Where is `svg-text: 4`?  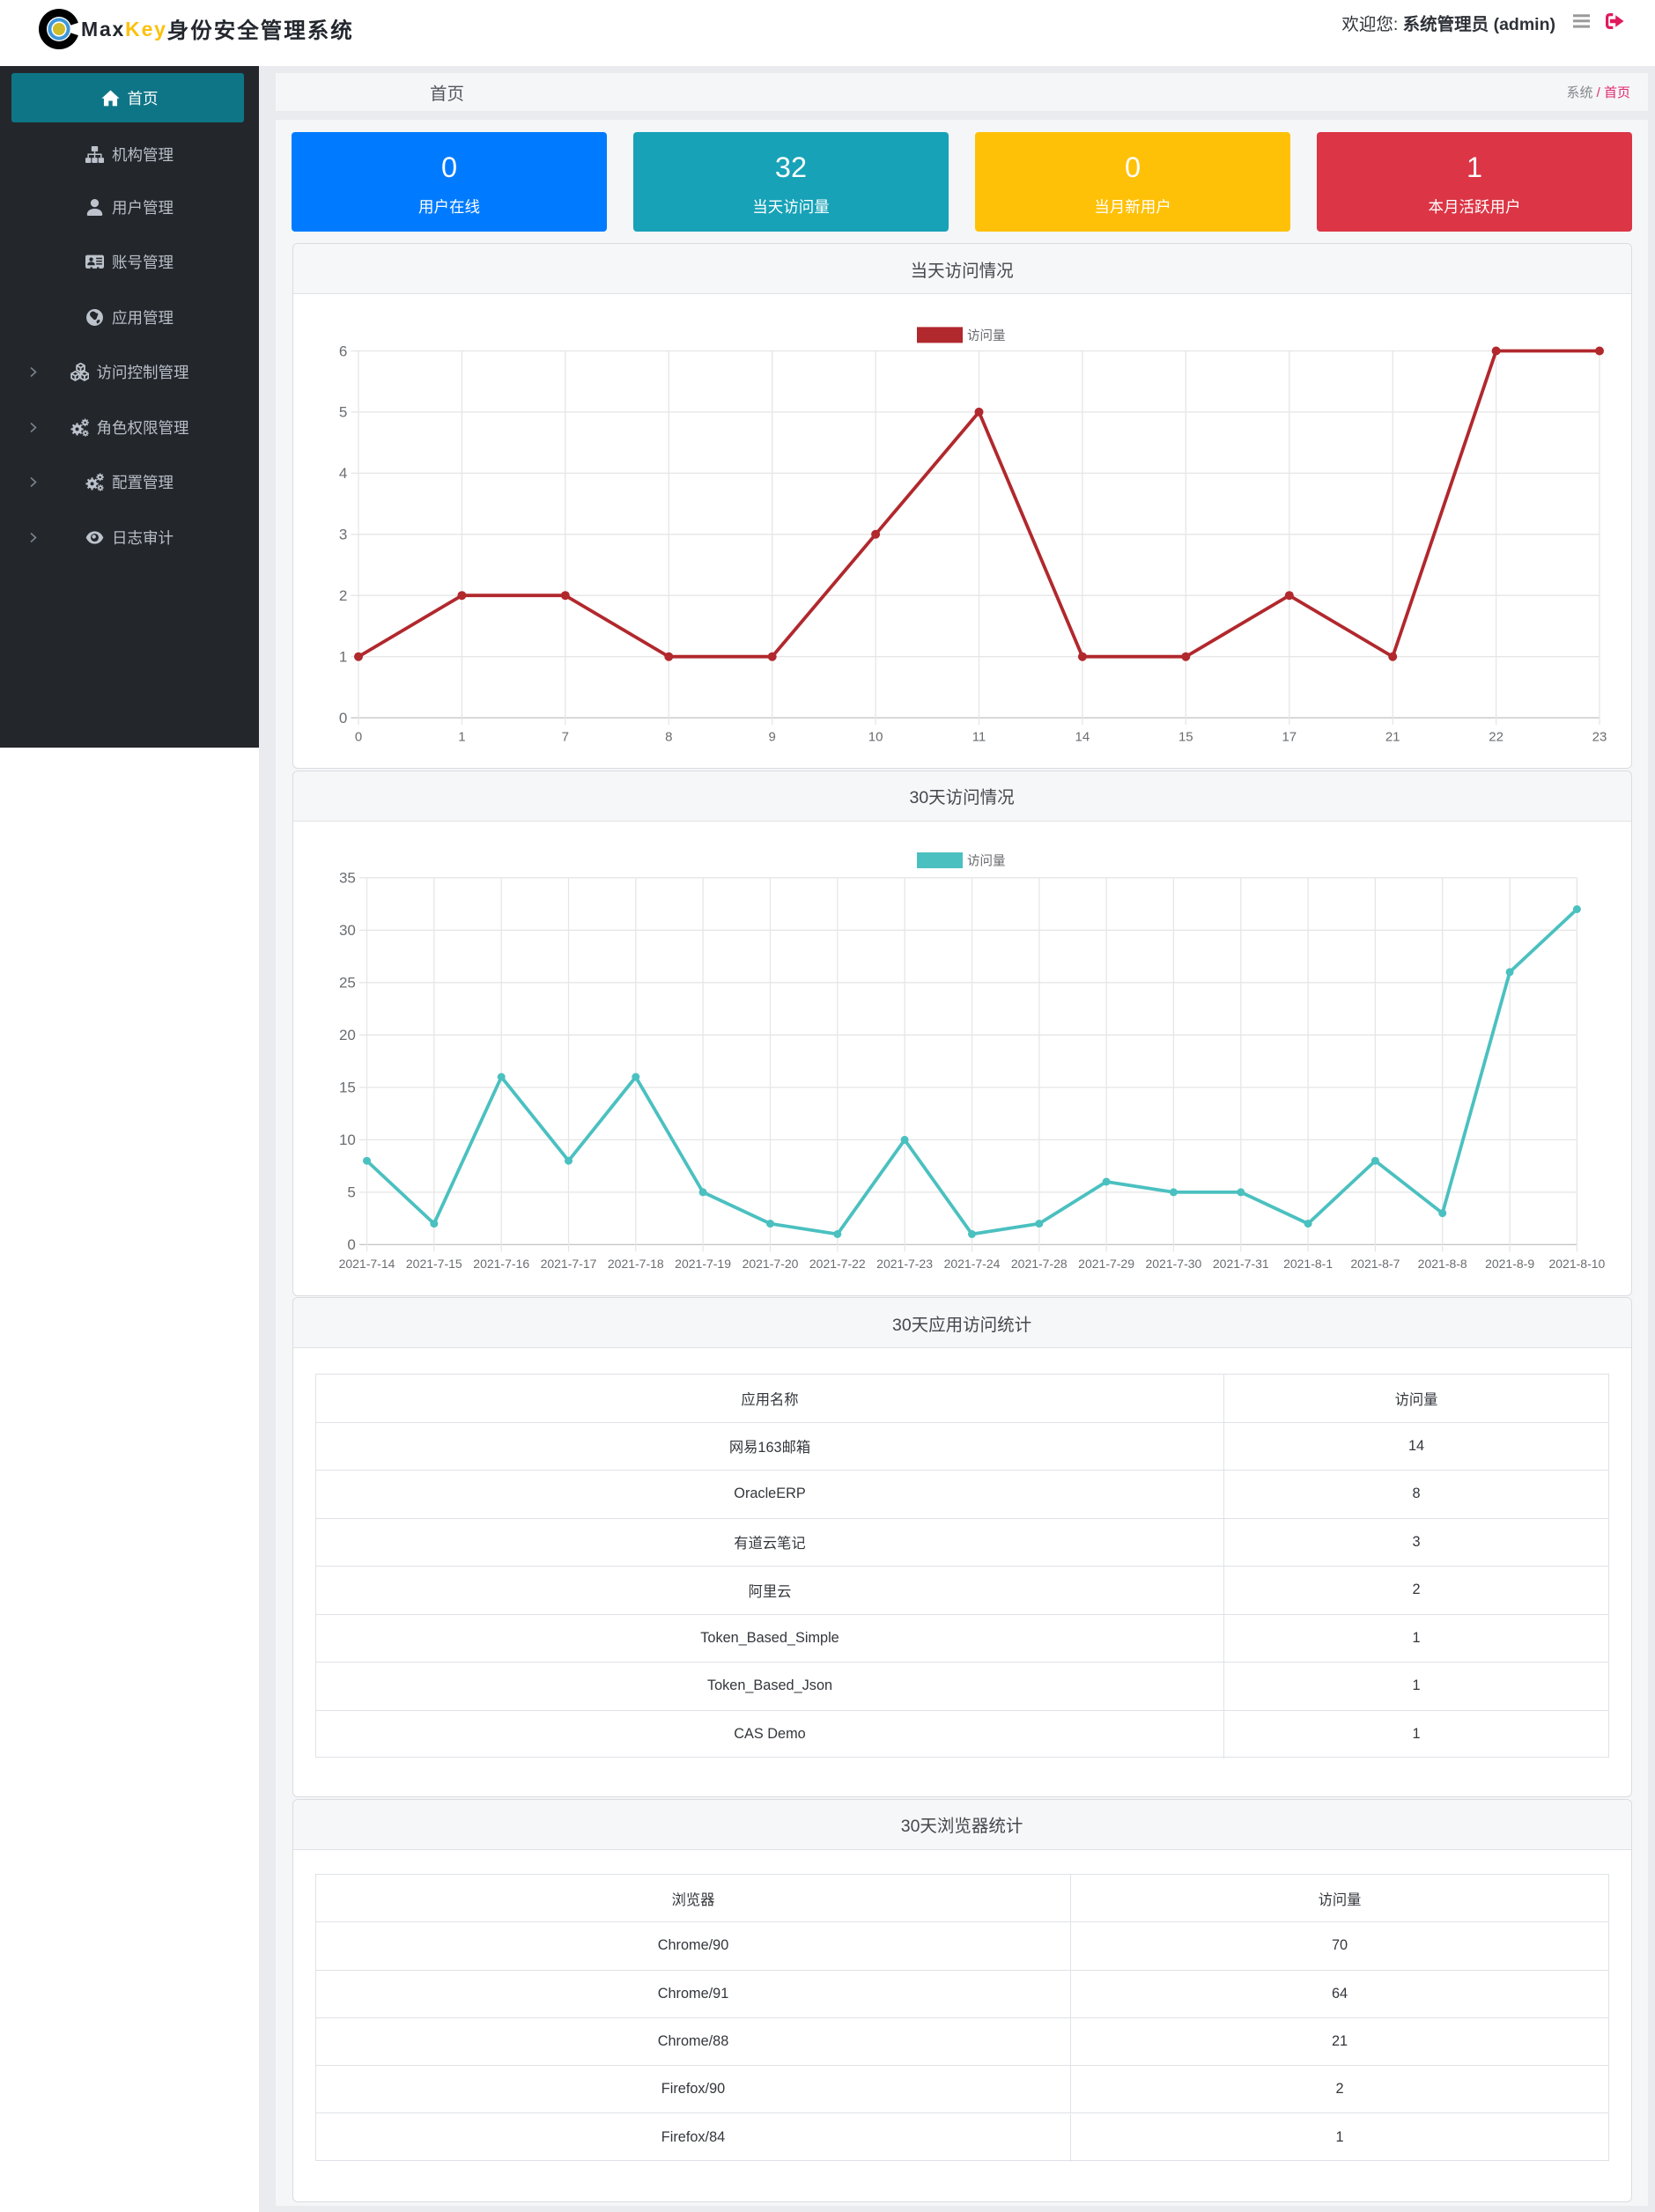
svg-text: 4 is located at coordinates (343, 473).